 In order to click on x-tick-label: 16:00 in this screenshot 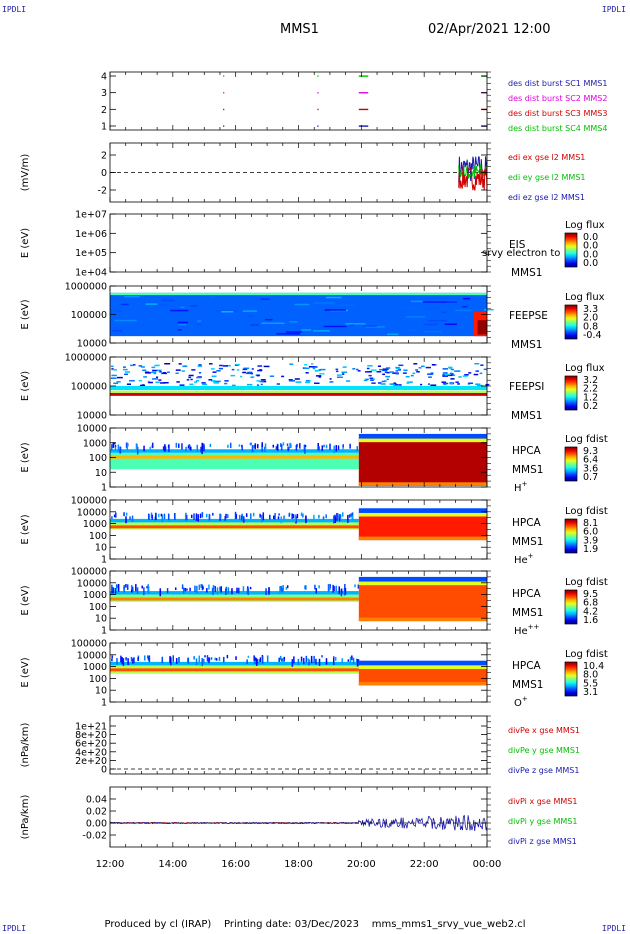, I will do `click(235, 864)`.